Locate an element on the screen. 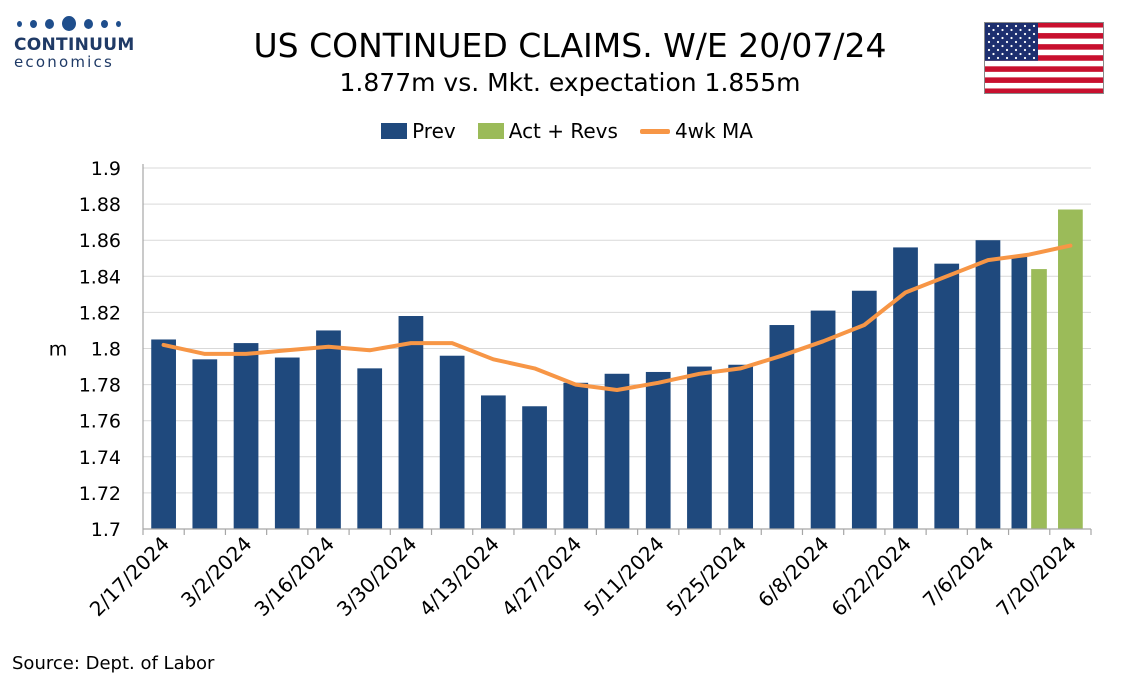  x-tick-label: 6/22/2024 is located at coordinates (871, 576).